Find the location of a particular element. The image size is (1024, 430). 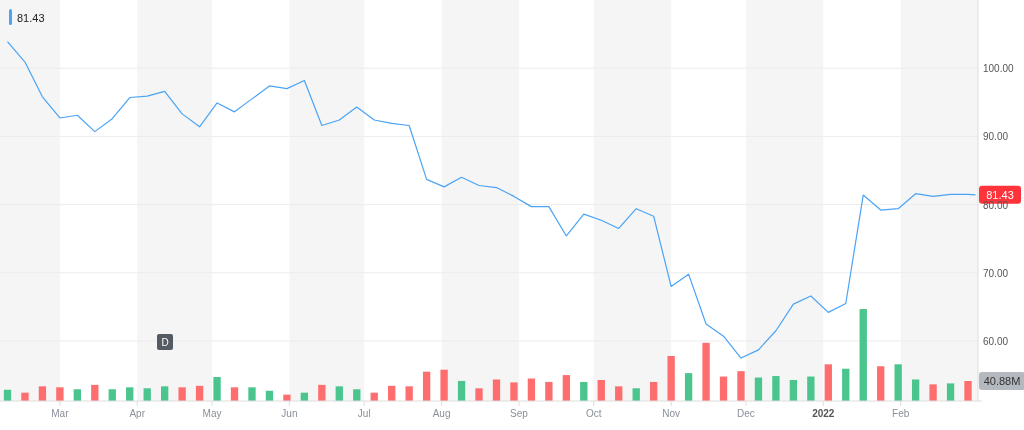

annotation: D is located at coordinates (165, 342).